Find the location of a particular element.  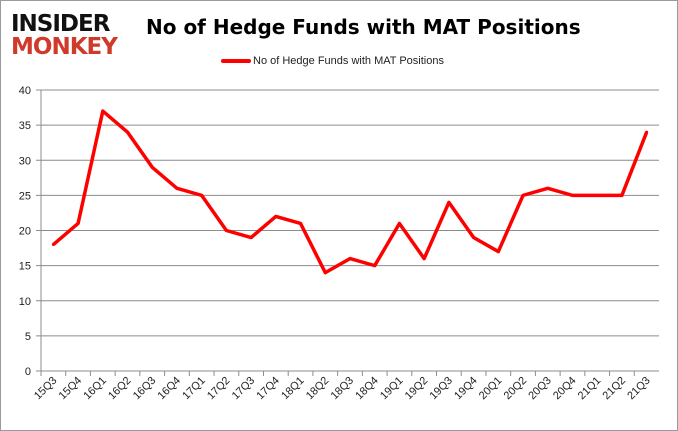

x-tick-label: 20Q2 is located at coordinates (516, 389).